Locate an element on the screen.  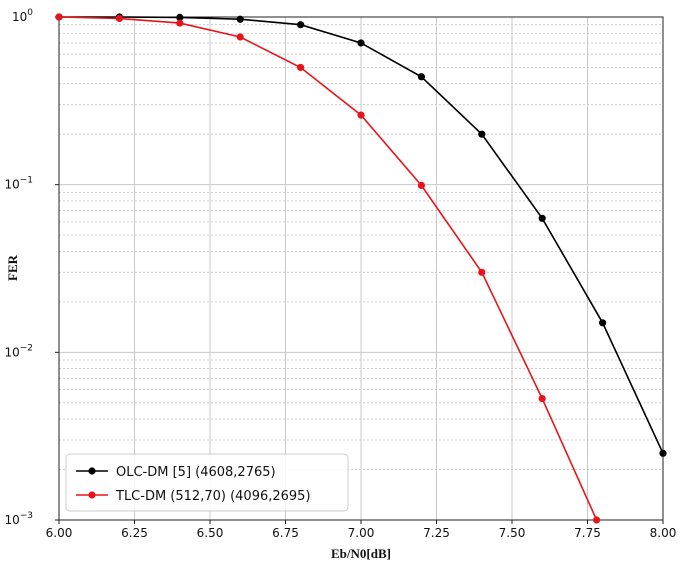
x-tick-label: 6.25 is located at coordinates (134, 533).